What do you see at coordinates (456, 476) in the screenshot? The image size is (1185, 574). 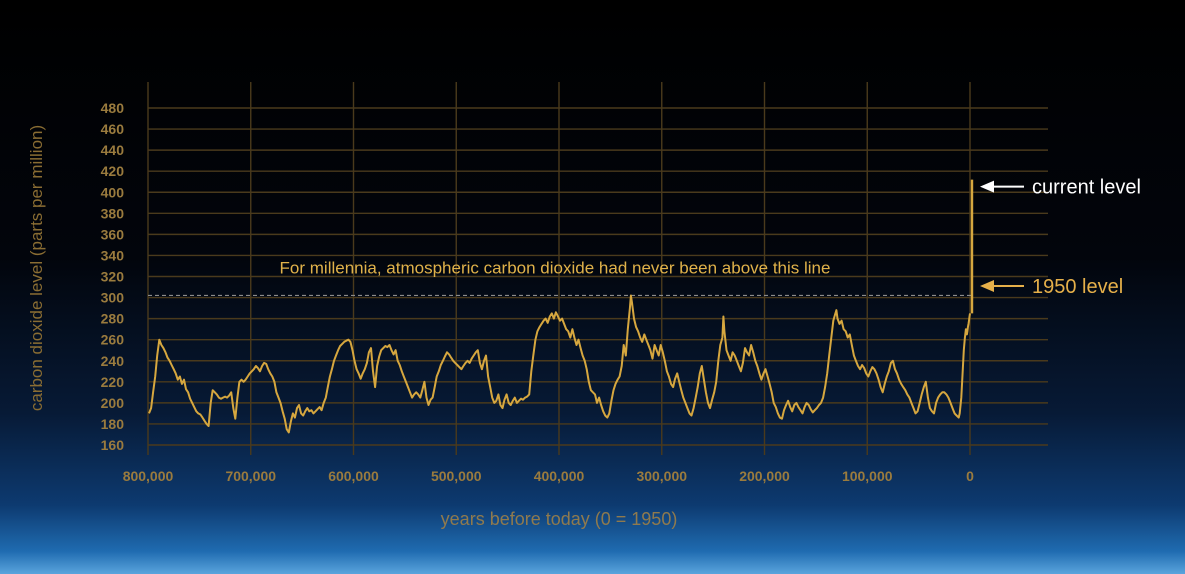 I see `x-tick-label: 500,000` at bounding box center [456, 476].